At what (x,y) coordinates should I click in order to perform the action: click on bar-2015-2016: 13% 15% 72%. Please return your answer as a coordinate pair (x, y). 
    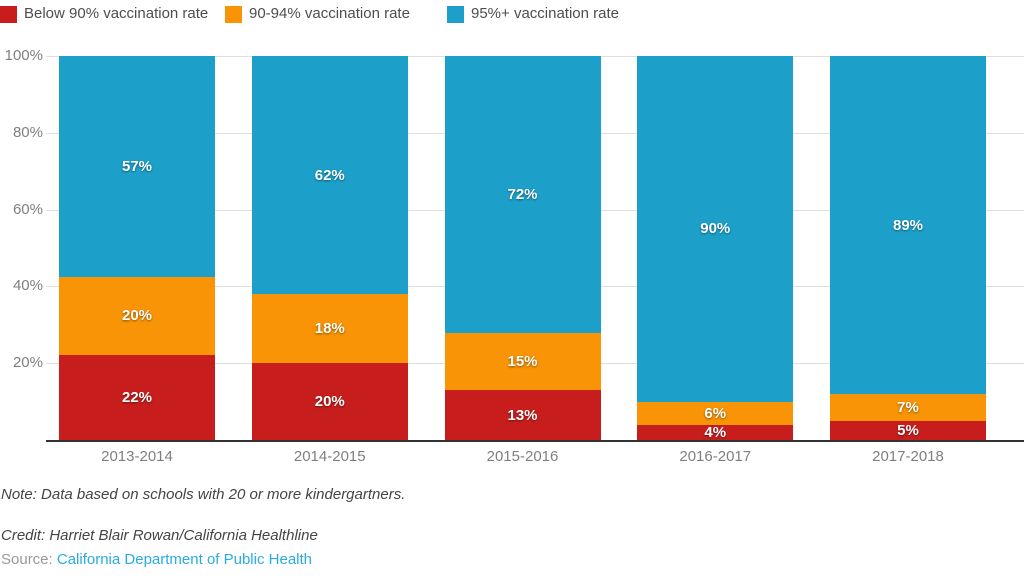
    Looking at the image, I should click on (522, 248).